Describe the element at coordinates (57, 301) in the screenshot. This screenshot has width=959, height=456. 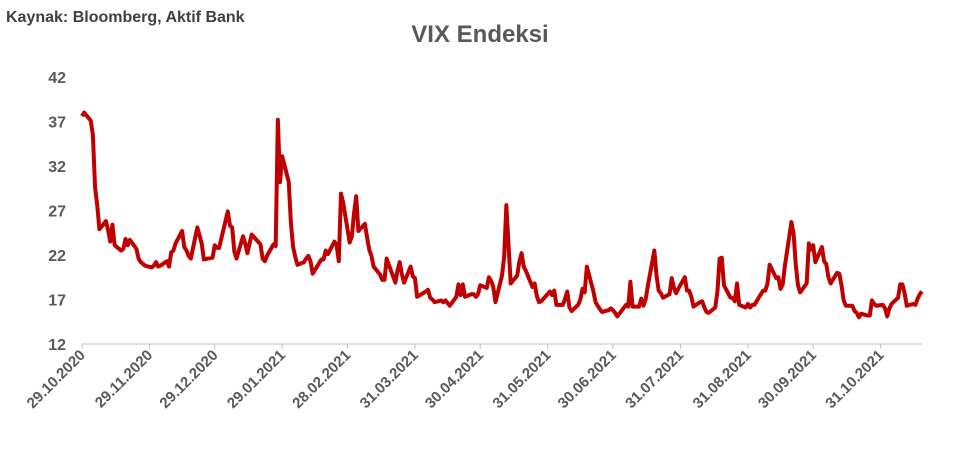
I see `y-tick-label: 17` at that location.